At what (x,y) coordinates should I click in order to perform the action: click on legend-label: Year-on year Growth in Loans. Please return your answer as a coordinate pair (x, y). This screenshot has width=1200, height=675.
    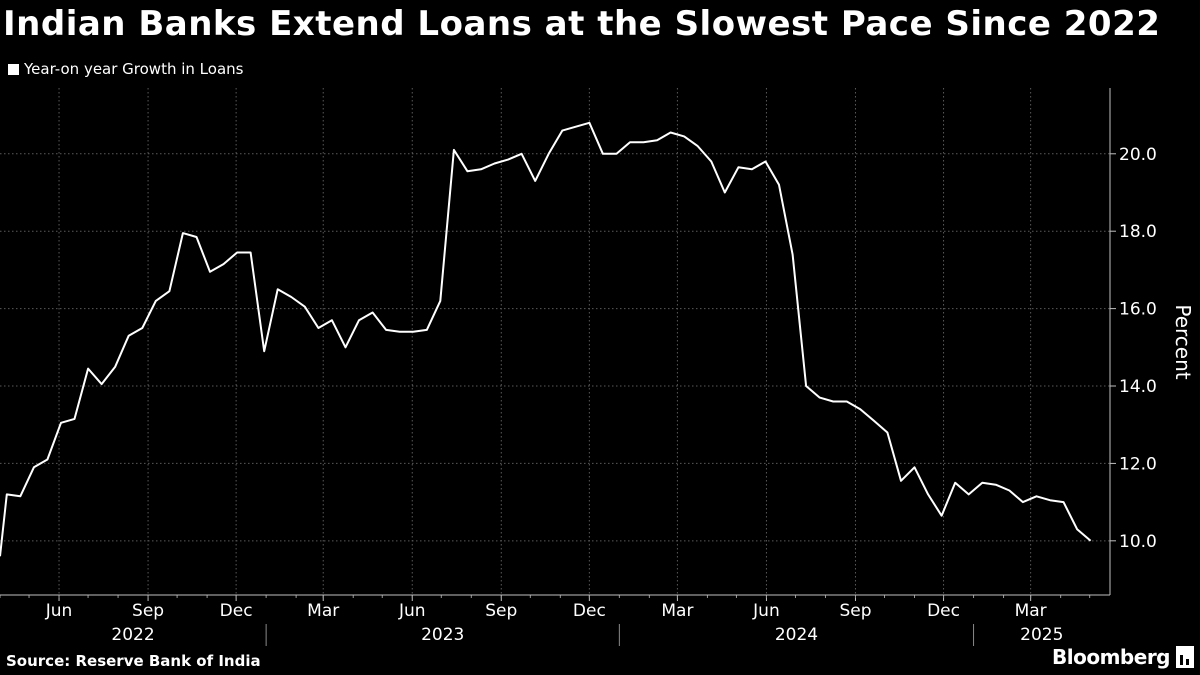
    Looking at the image, I should click on (134, 69).